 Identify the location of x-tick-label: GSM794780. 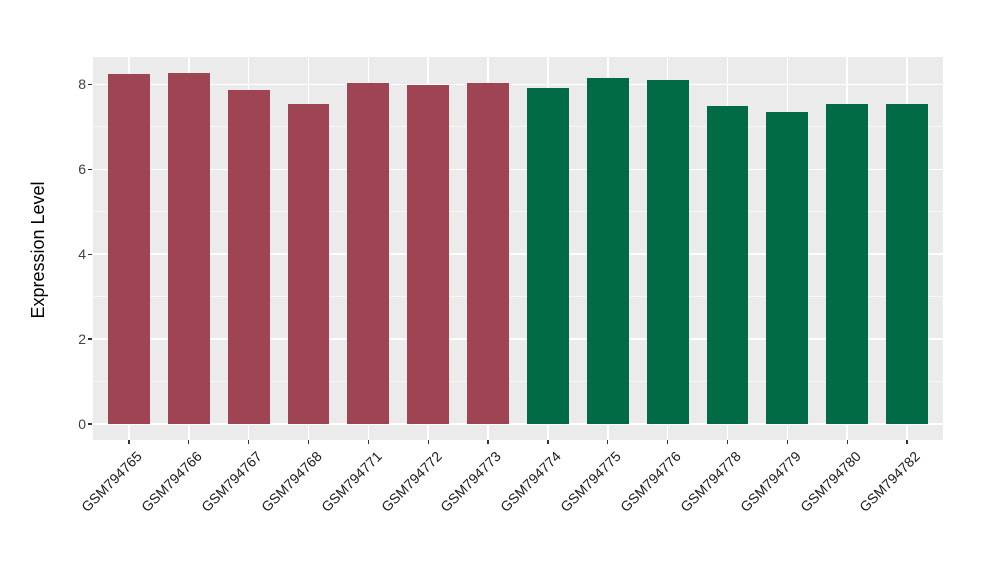
(830, 481).